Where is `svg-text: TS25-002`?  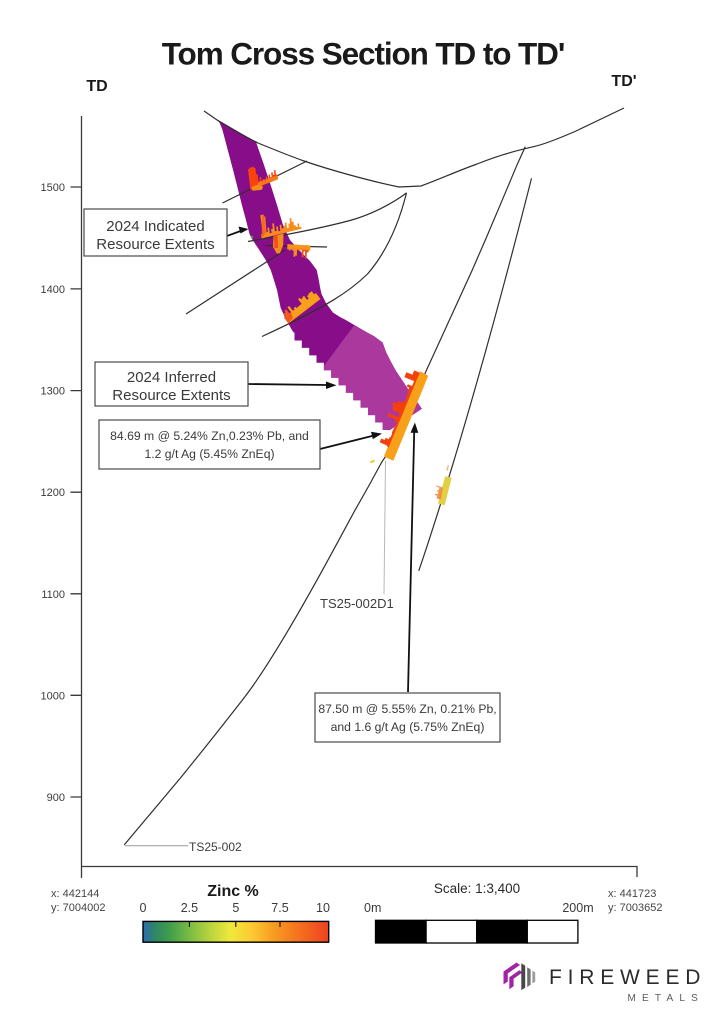 svg-text: TS25-002 is located at coordinates (215, 847).